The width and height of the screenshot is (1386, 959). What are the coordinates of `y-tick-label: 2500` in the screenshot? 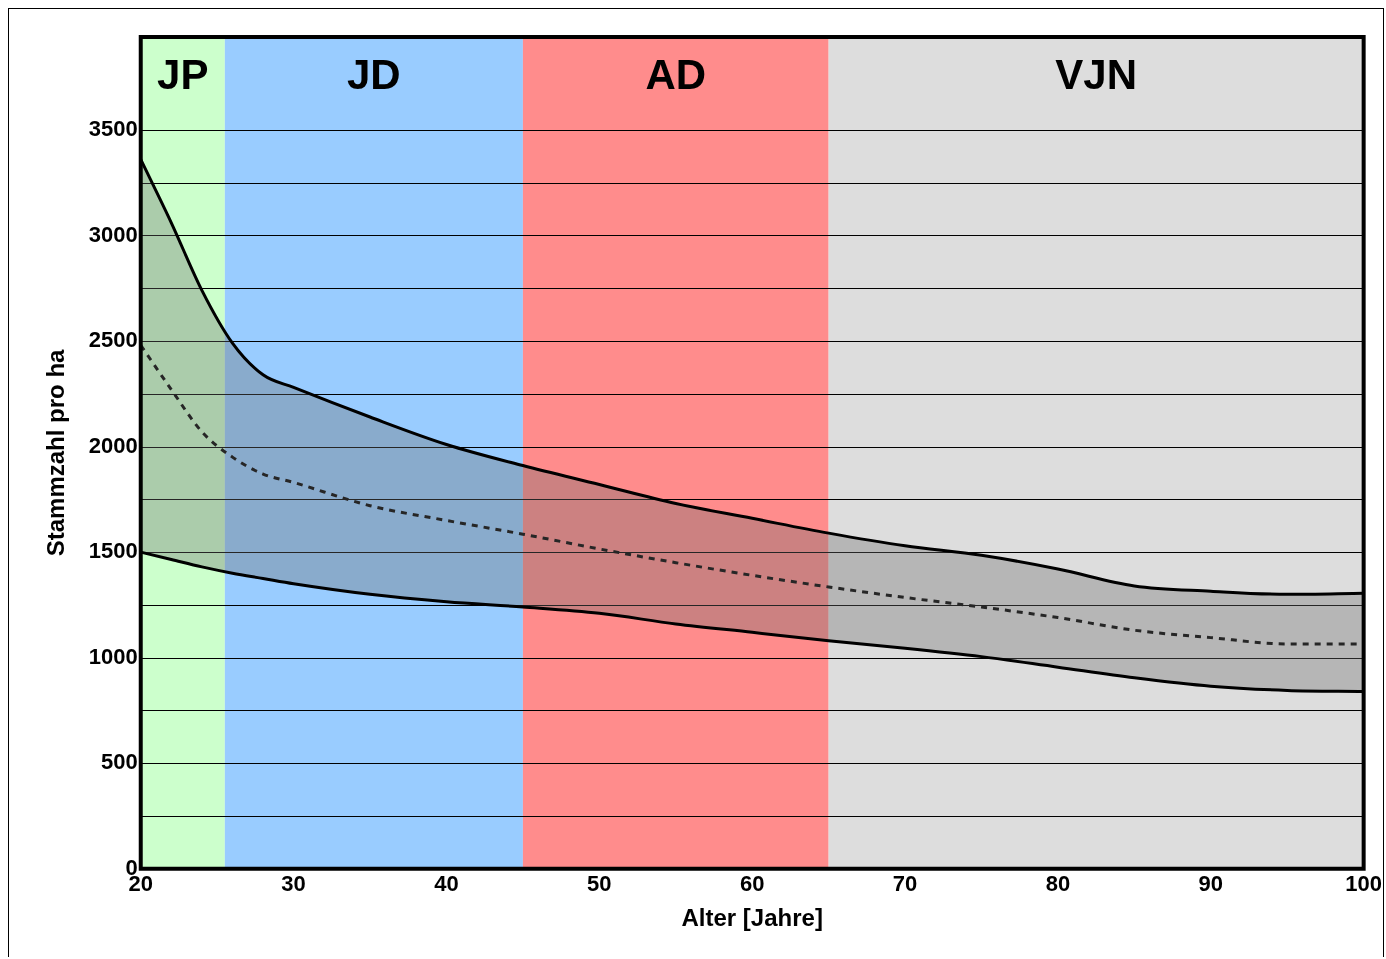 It's located at (113, 340).